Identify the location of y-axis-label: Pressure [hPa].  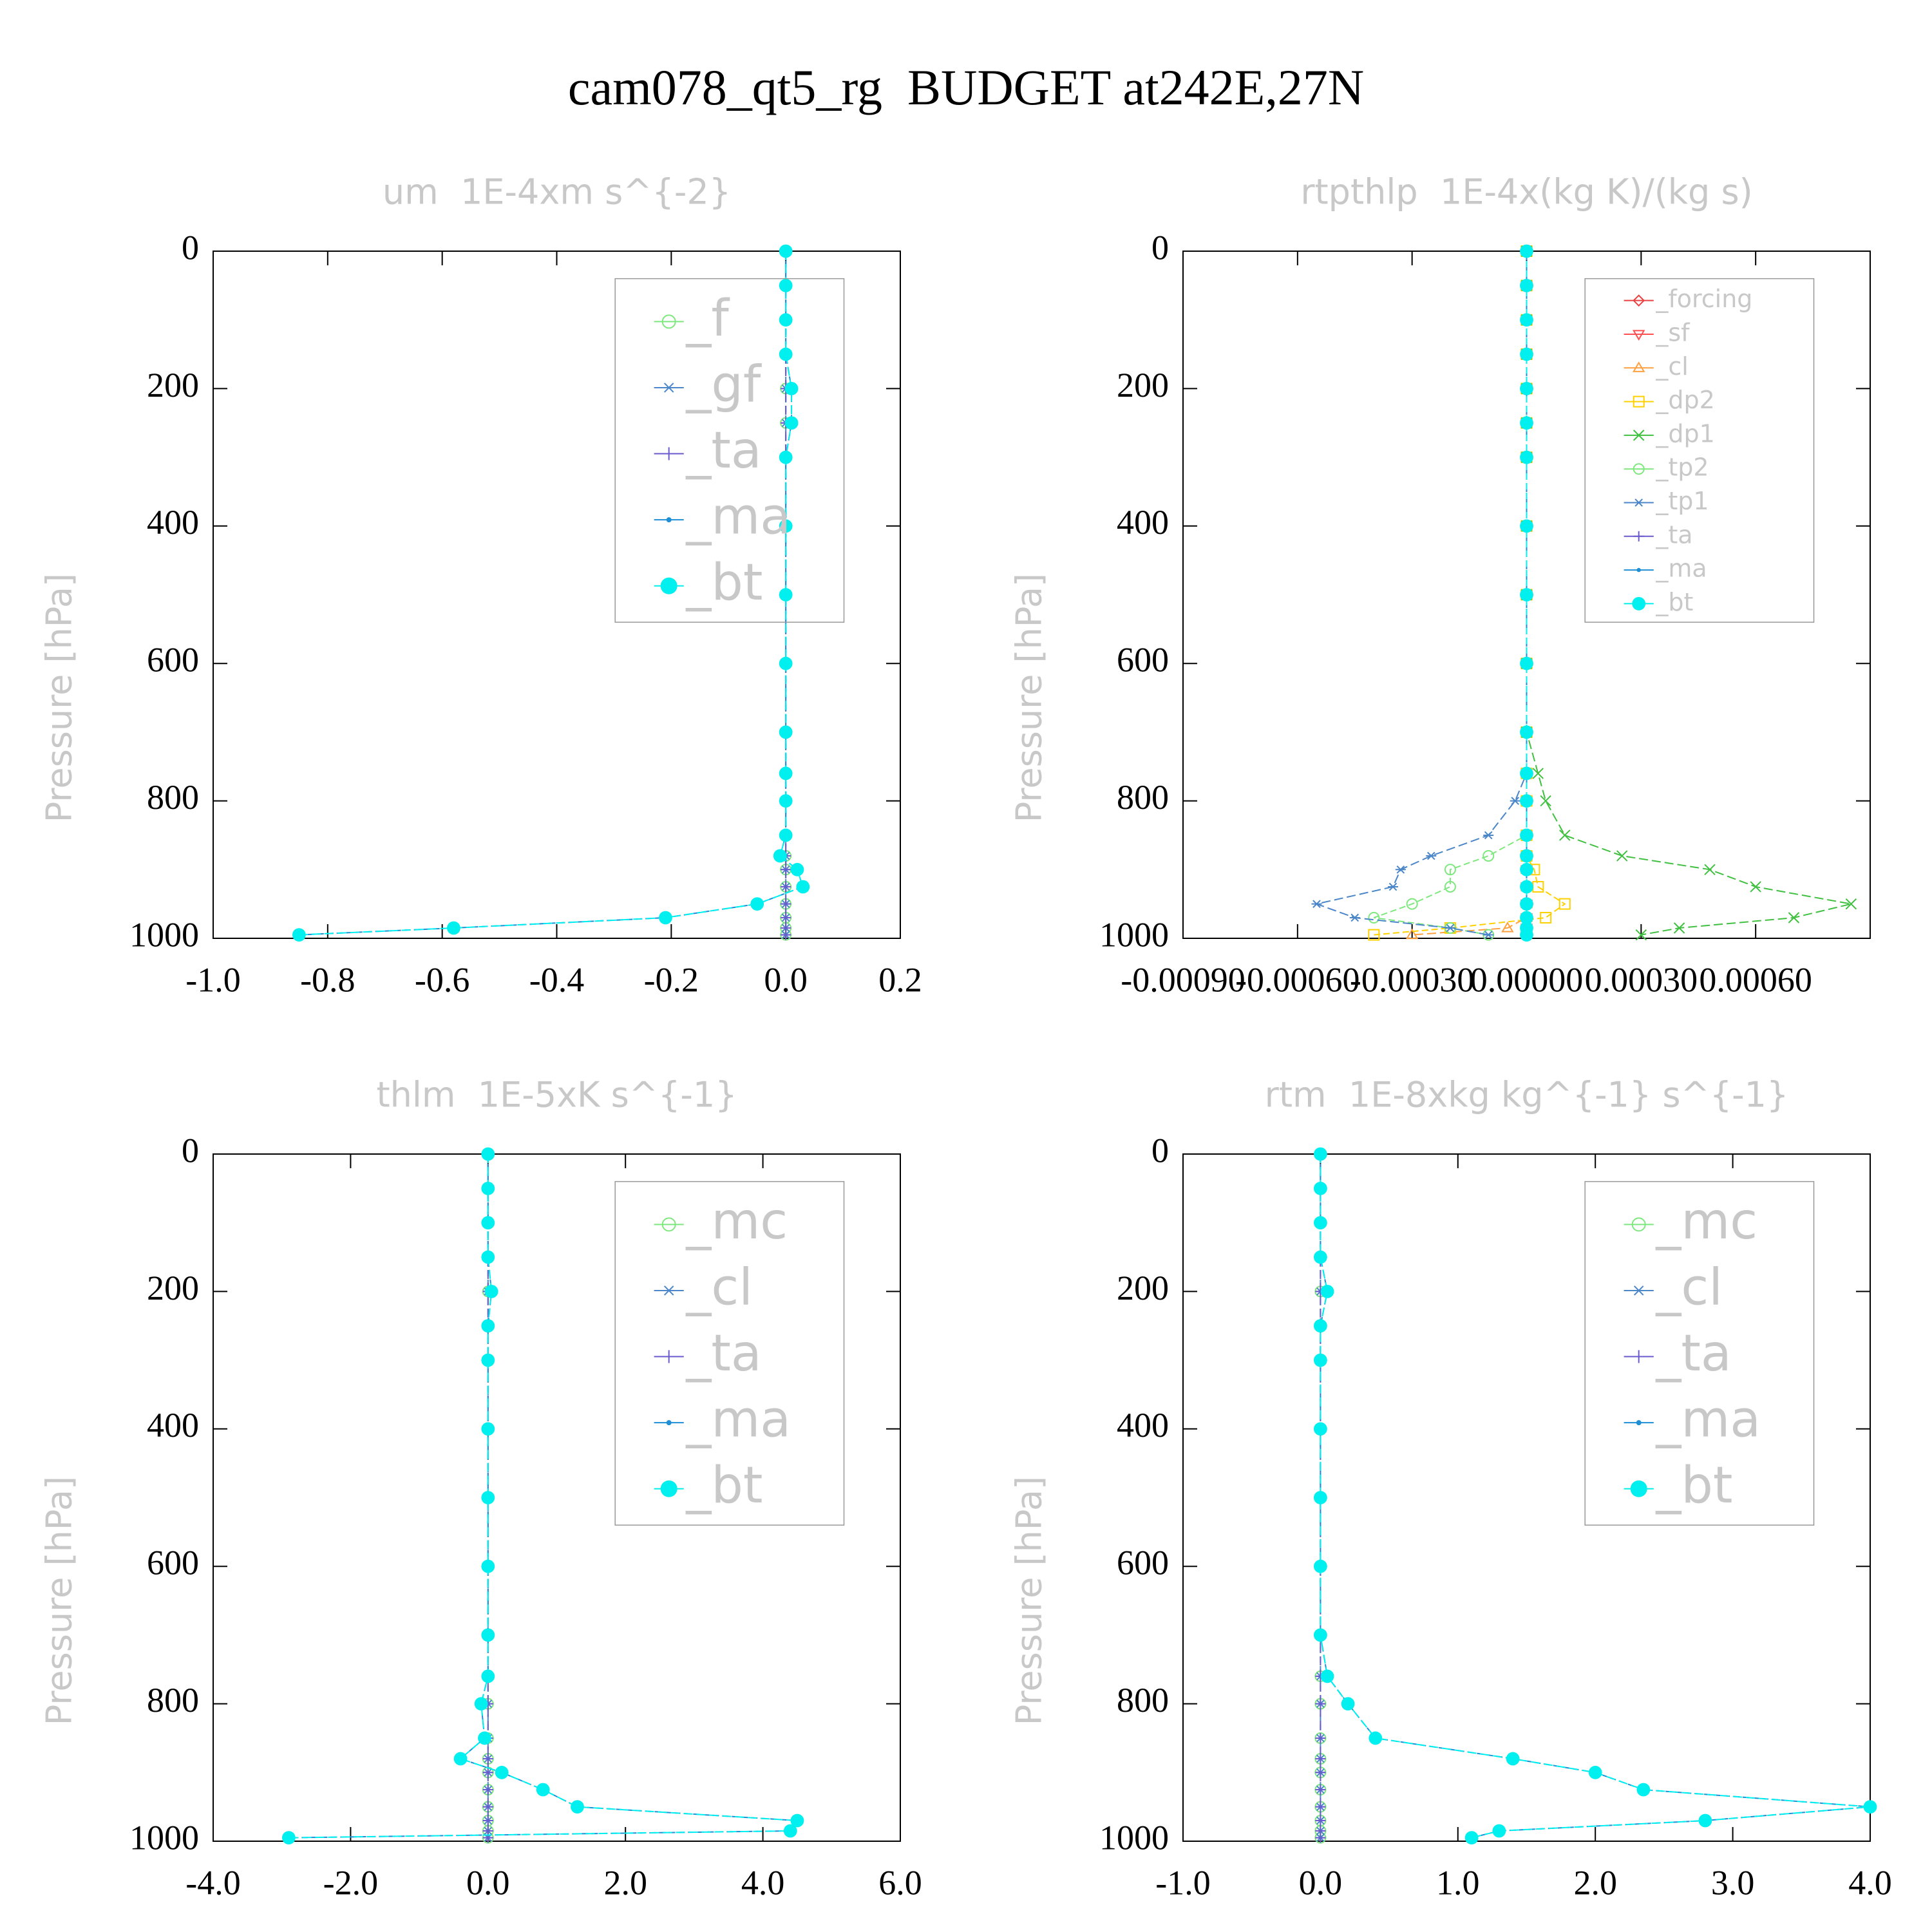
(1029, 1601).